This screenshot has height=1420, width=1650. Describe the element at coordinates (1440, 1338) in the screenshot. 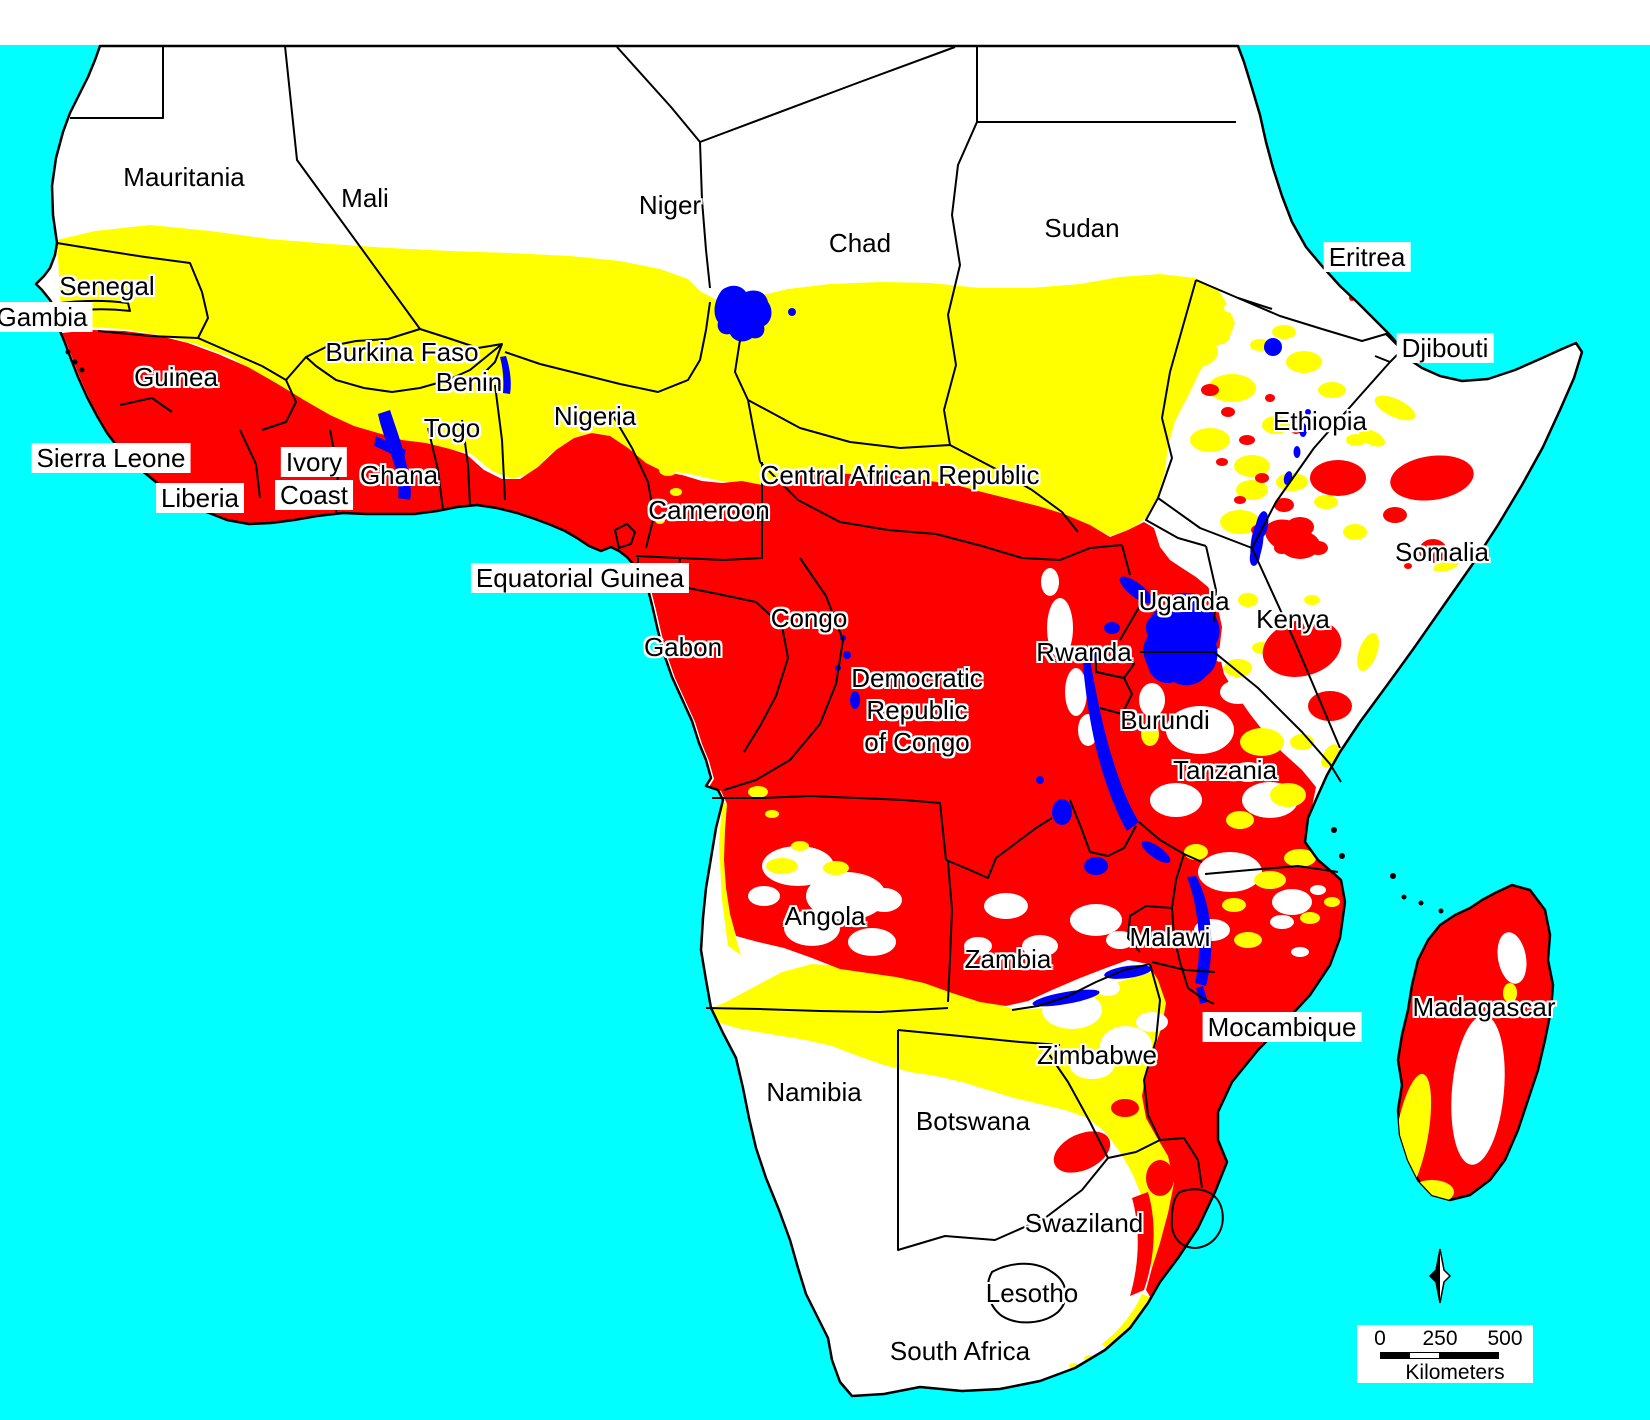

I see `scale-tick-250: 250` at that location.